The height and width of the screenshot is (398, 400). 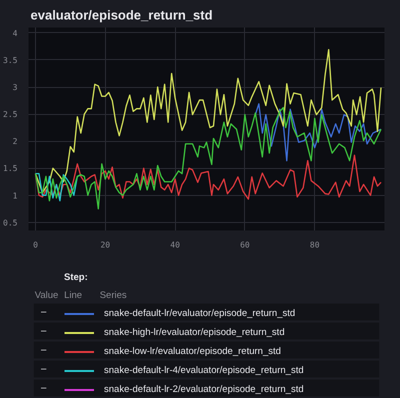 I want to click on x-tick-label: 20, so click(x=105, y=245).